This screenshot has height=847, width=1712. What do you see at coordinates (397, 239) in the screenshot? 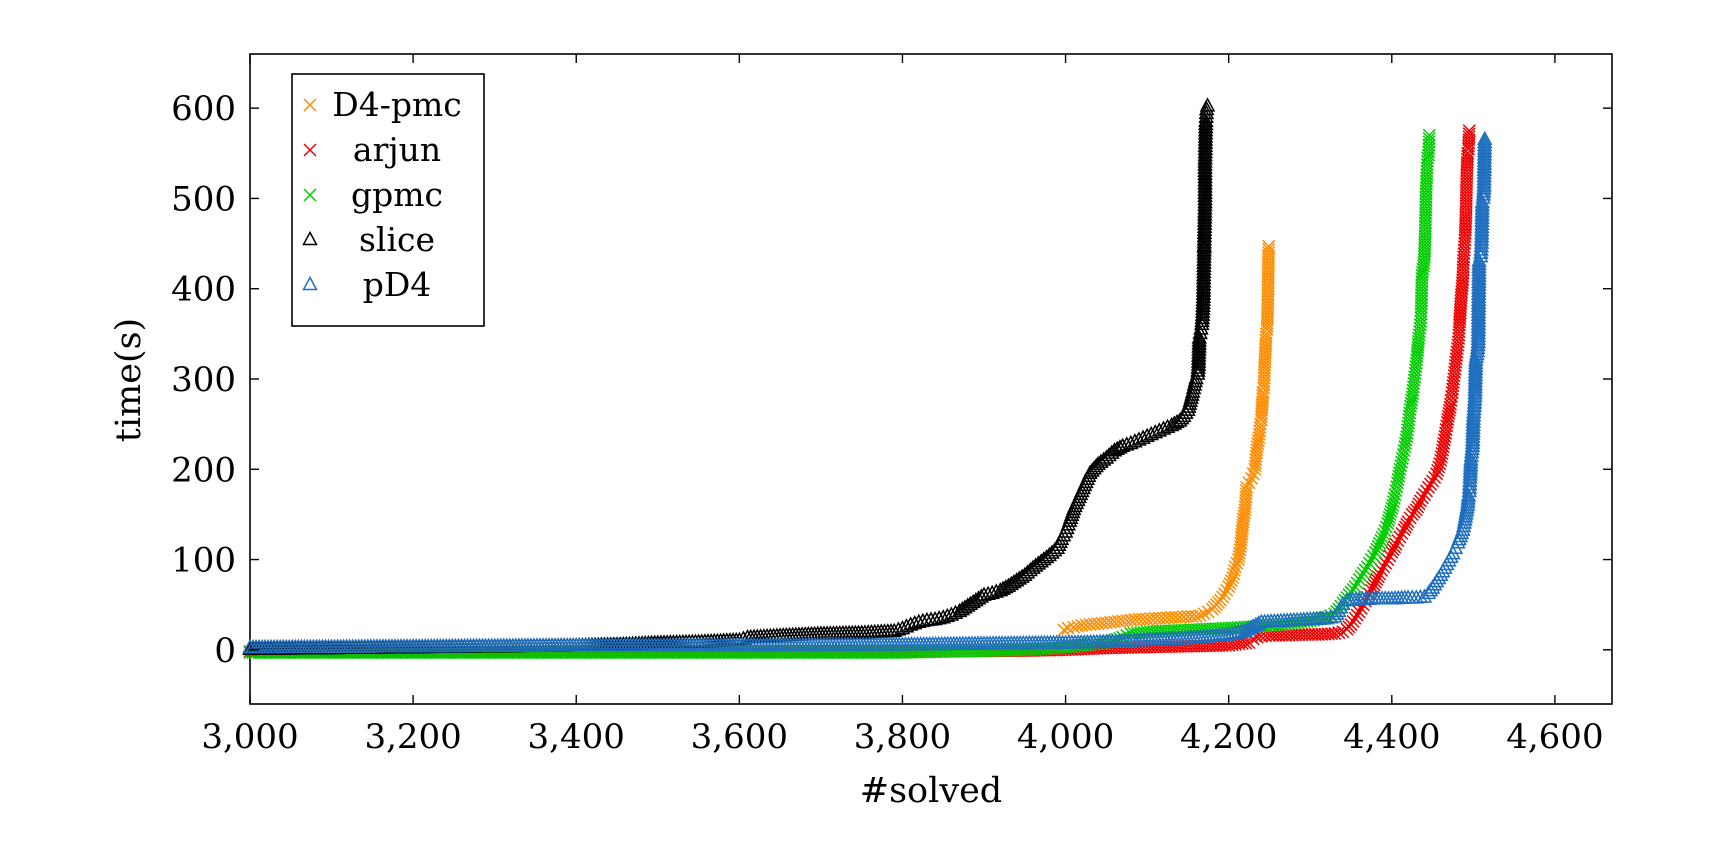
I see `legend-label-slice: slice` at bounding box center [397, 239].